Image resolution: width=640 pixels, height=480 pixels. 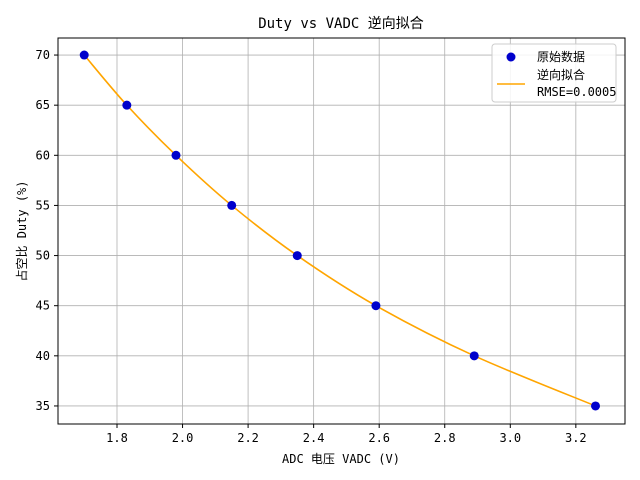 What do you see at coordinates (510, 438) in the screenshot?
I see `x-tick-label: 3.0` at bounding box center [510, 438].